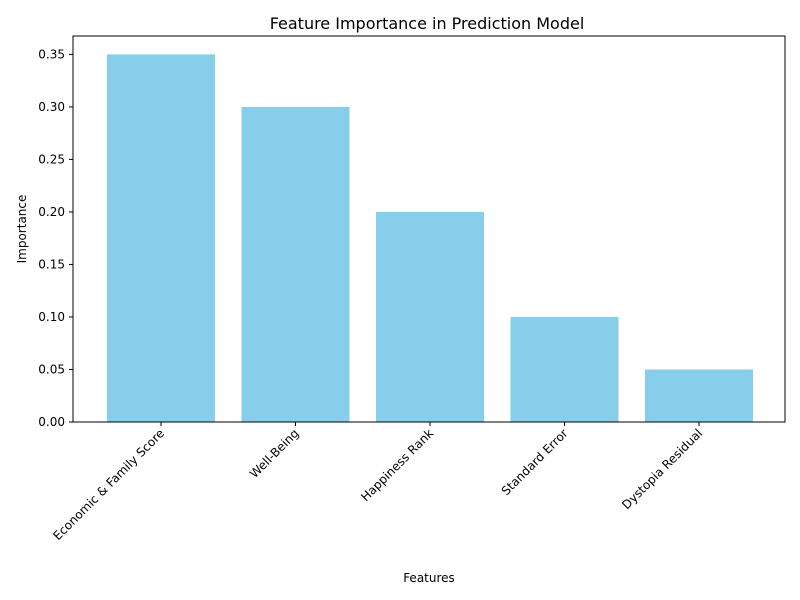  Describe the element at coordinates (51, 212) in the screenshot. I see `y-tick-label: 0.20` at that location.